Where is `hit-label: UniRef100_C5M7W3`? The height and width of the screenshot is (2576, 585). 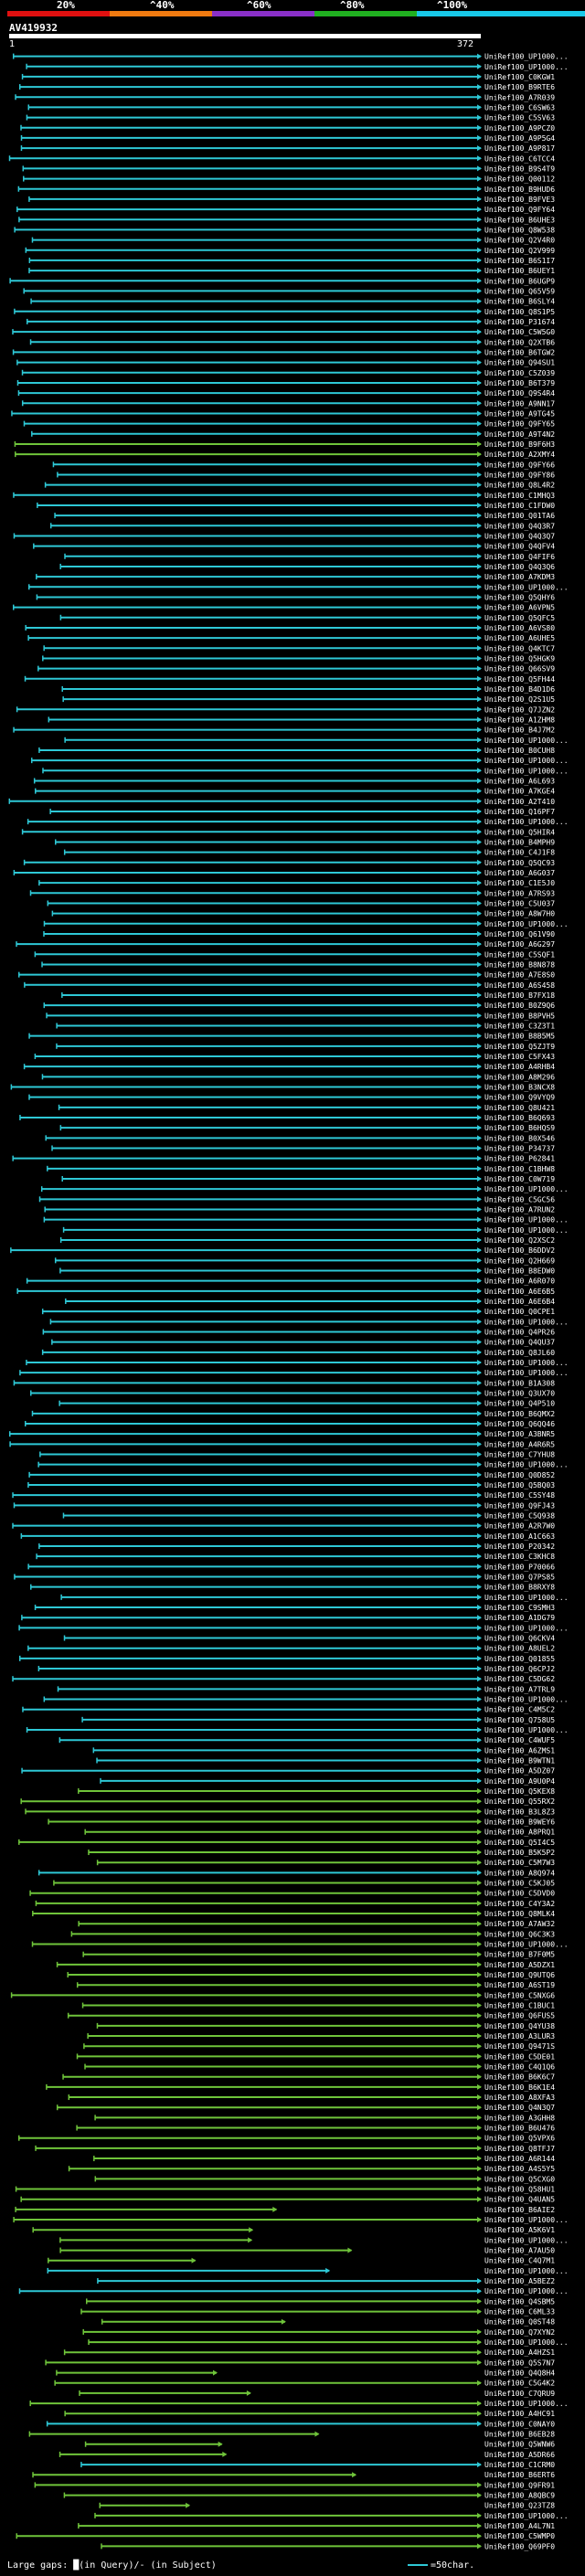
hit-label: UniRef100_C5M7W3 is located at coordinates (519, 1863).